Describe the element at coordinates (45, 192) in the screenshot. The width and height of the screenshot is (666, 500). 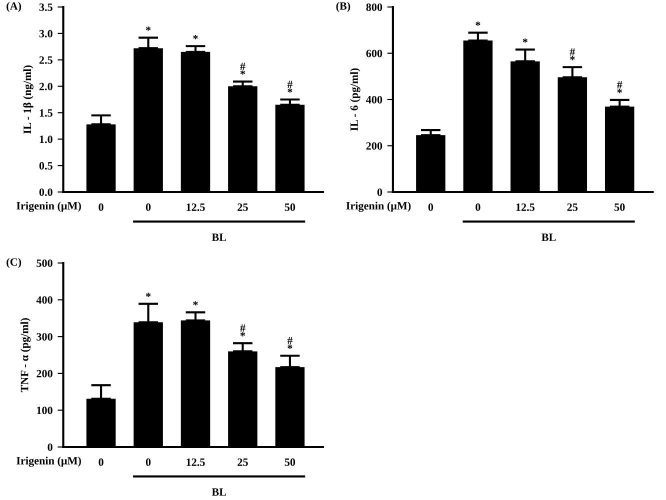
I see `y-tick-label: 0.0` at that location.